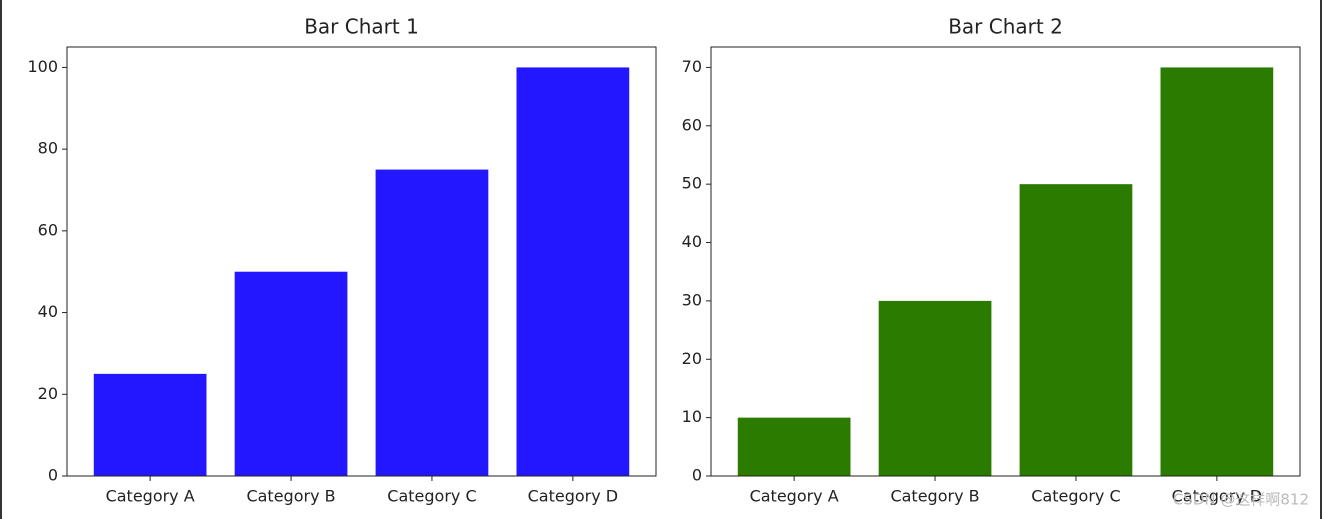 The height and width of the screenshot is (519, 1323). I want to click on chart-title: Bar Chart 2, so click(1005, 27).